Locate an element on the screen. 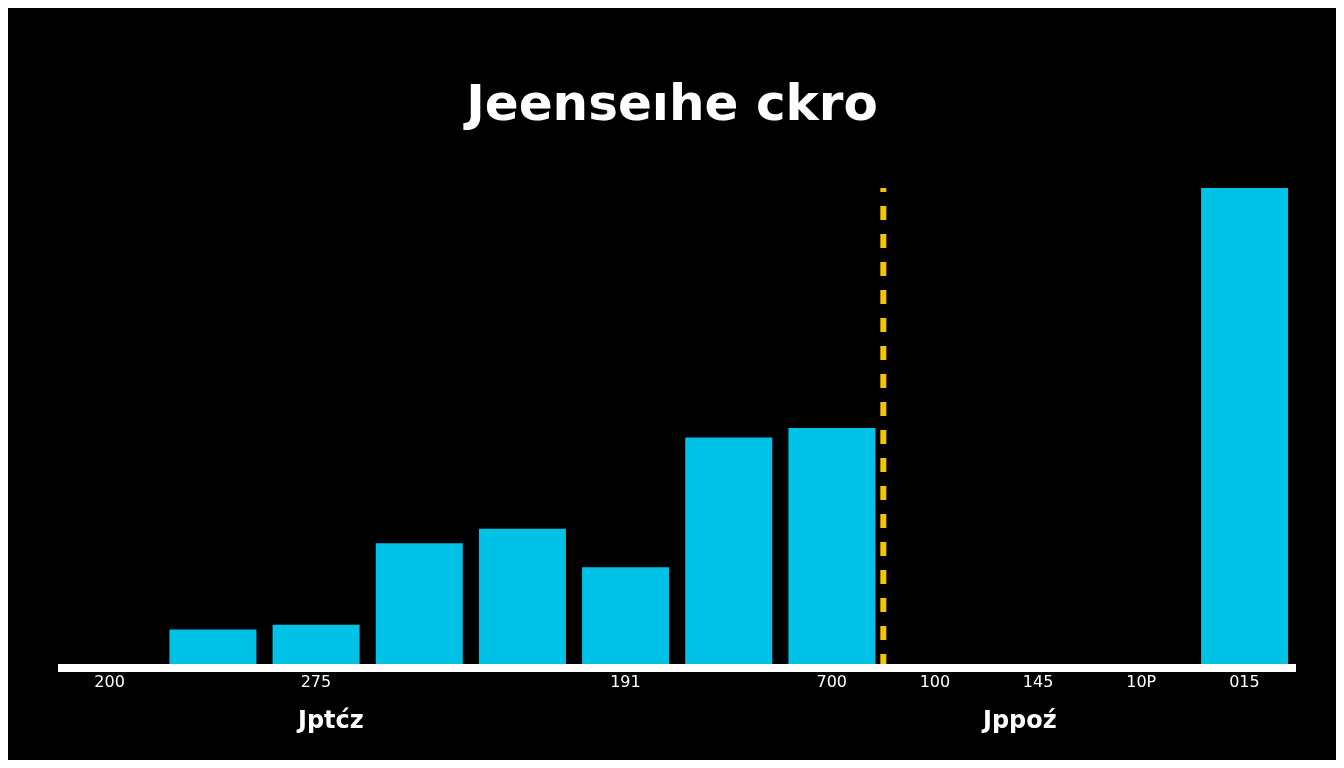 The height and width of the screenshot is (768, 1344). x-tick-label: 10P is located at coordinates (1141, 682).